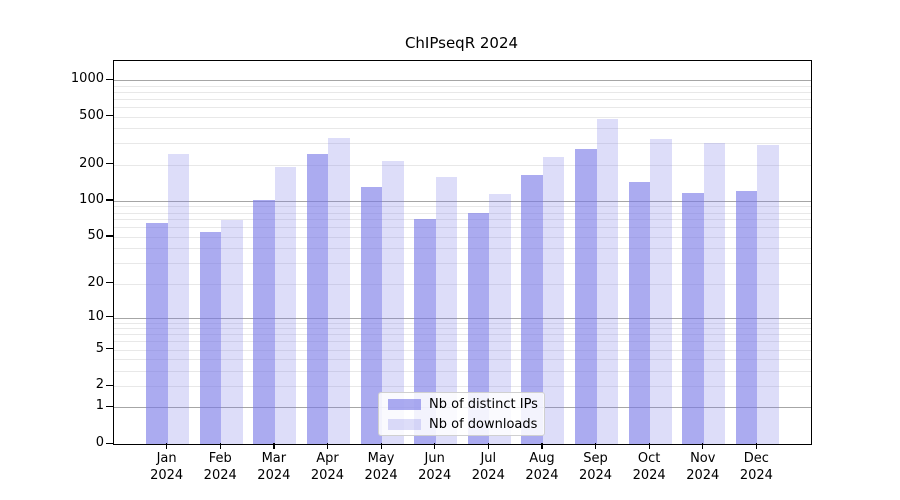 The height and width of the screenshot is (500, 900). What do you see at coordinates (220, 467) in the screenshot?
I see `x-tick-label-feb: Feb 2024` at bounding box center [220, 467].